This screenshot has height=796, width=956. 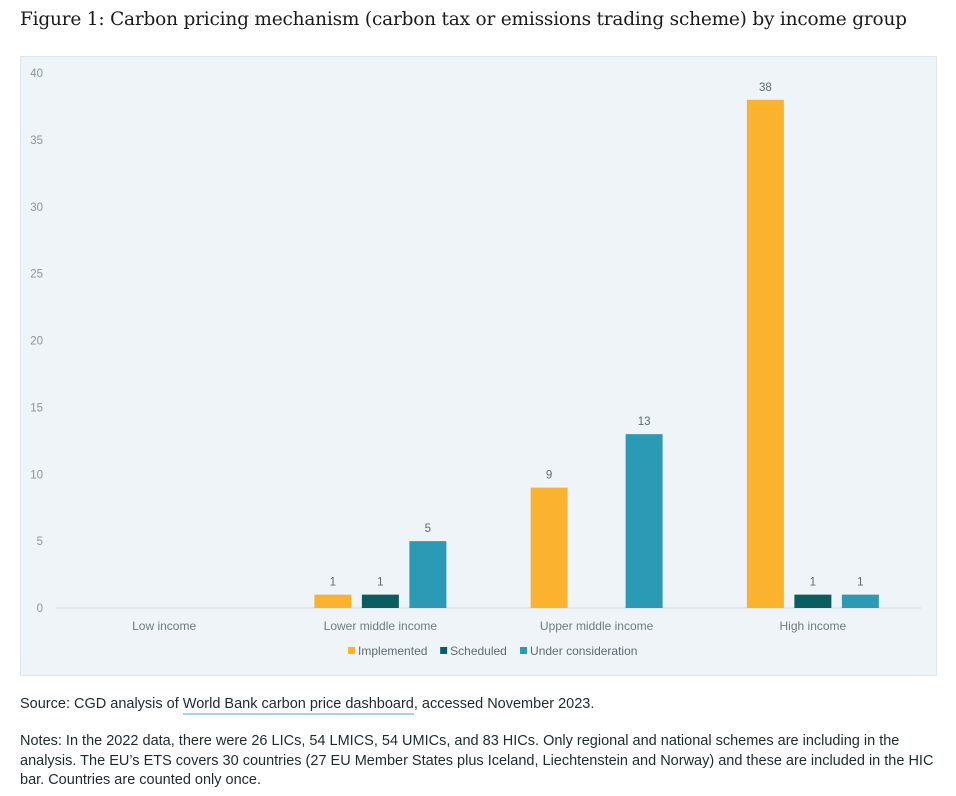 I want to click on y-tick-label: 10, so click(x=36, y=475).